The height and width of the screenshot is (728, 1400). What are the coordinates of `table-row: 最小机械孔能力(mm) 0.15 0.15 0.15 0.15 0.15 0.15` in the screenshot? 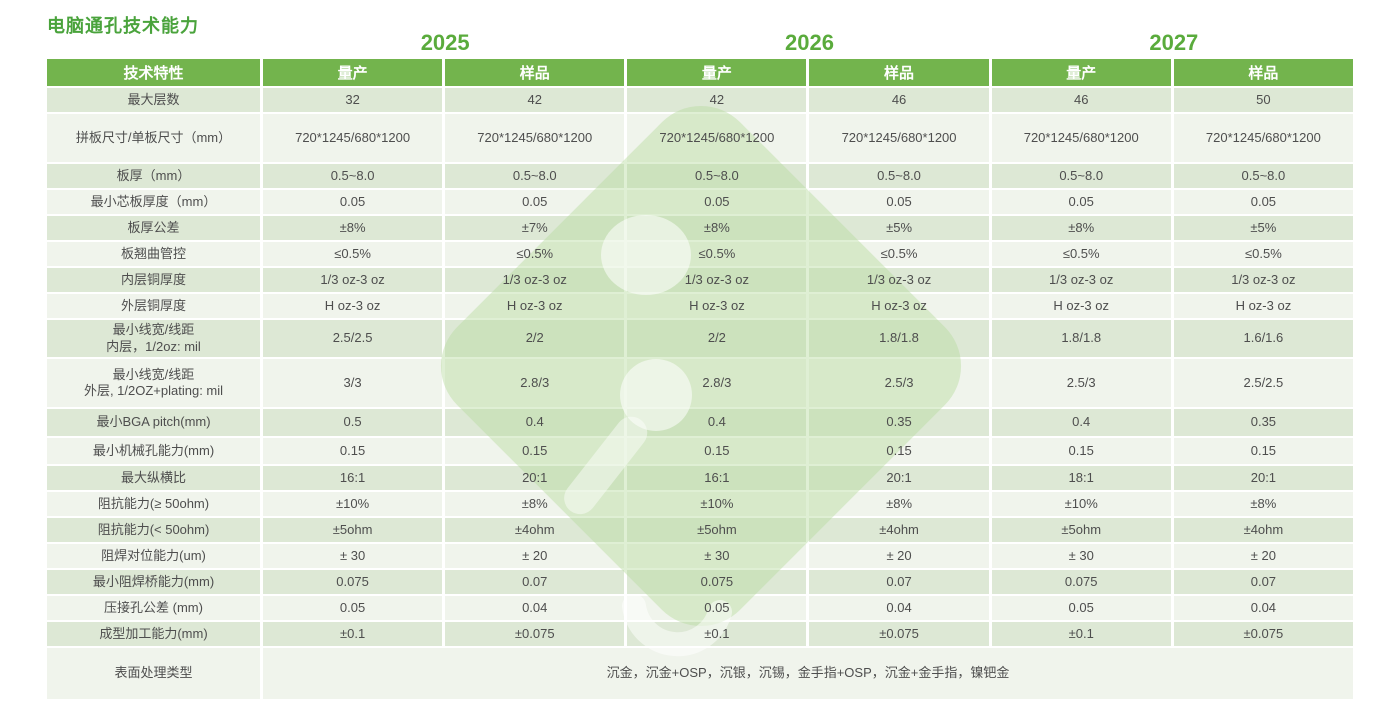 It's located at (700, 451).